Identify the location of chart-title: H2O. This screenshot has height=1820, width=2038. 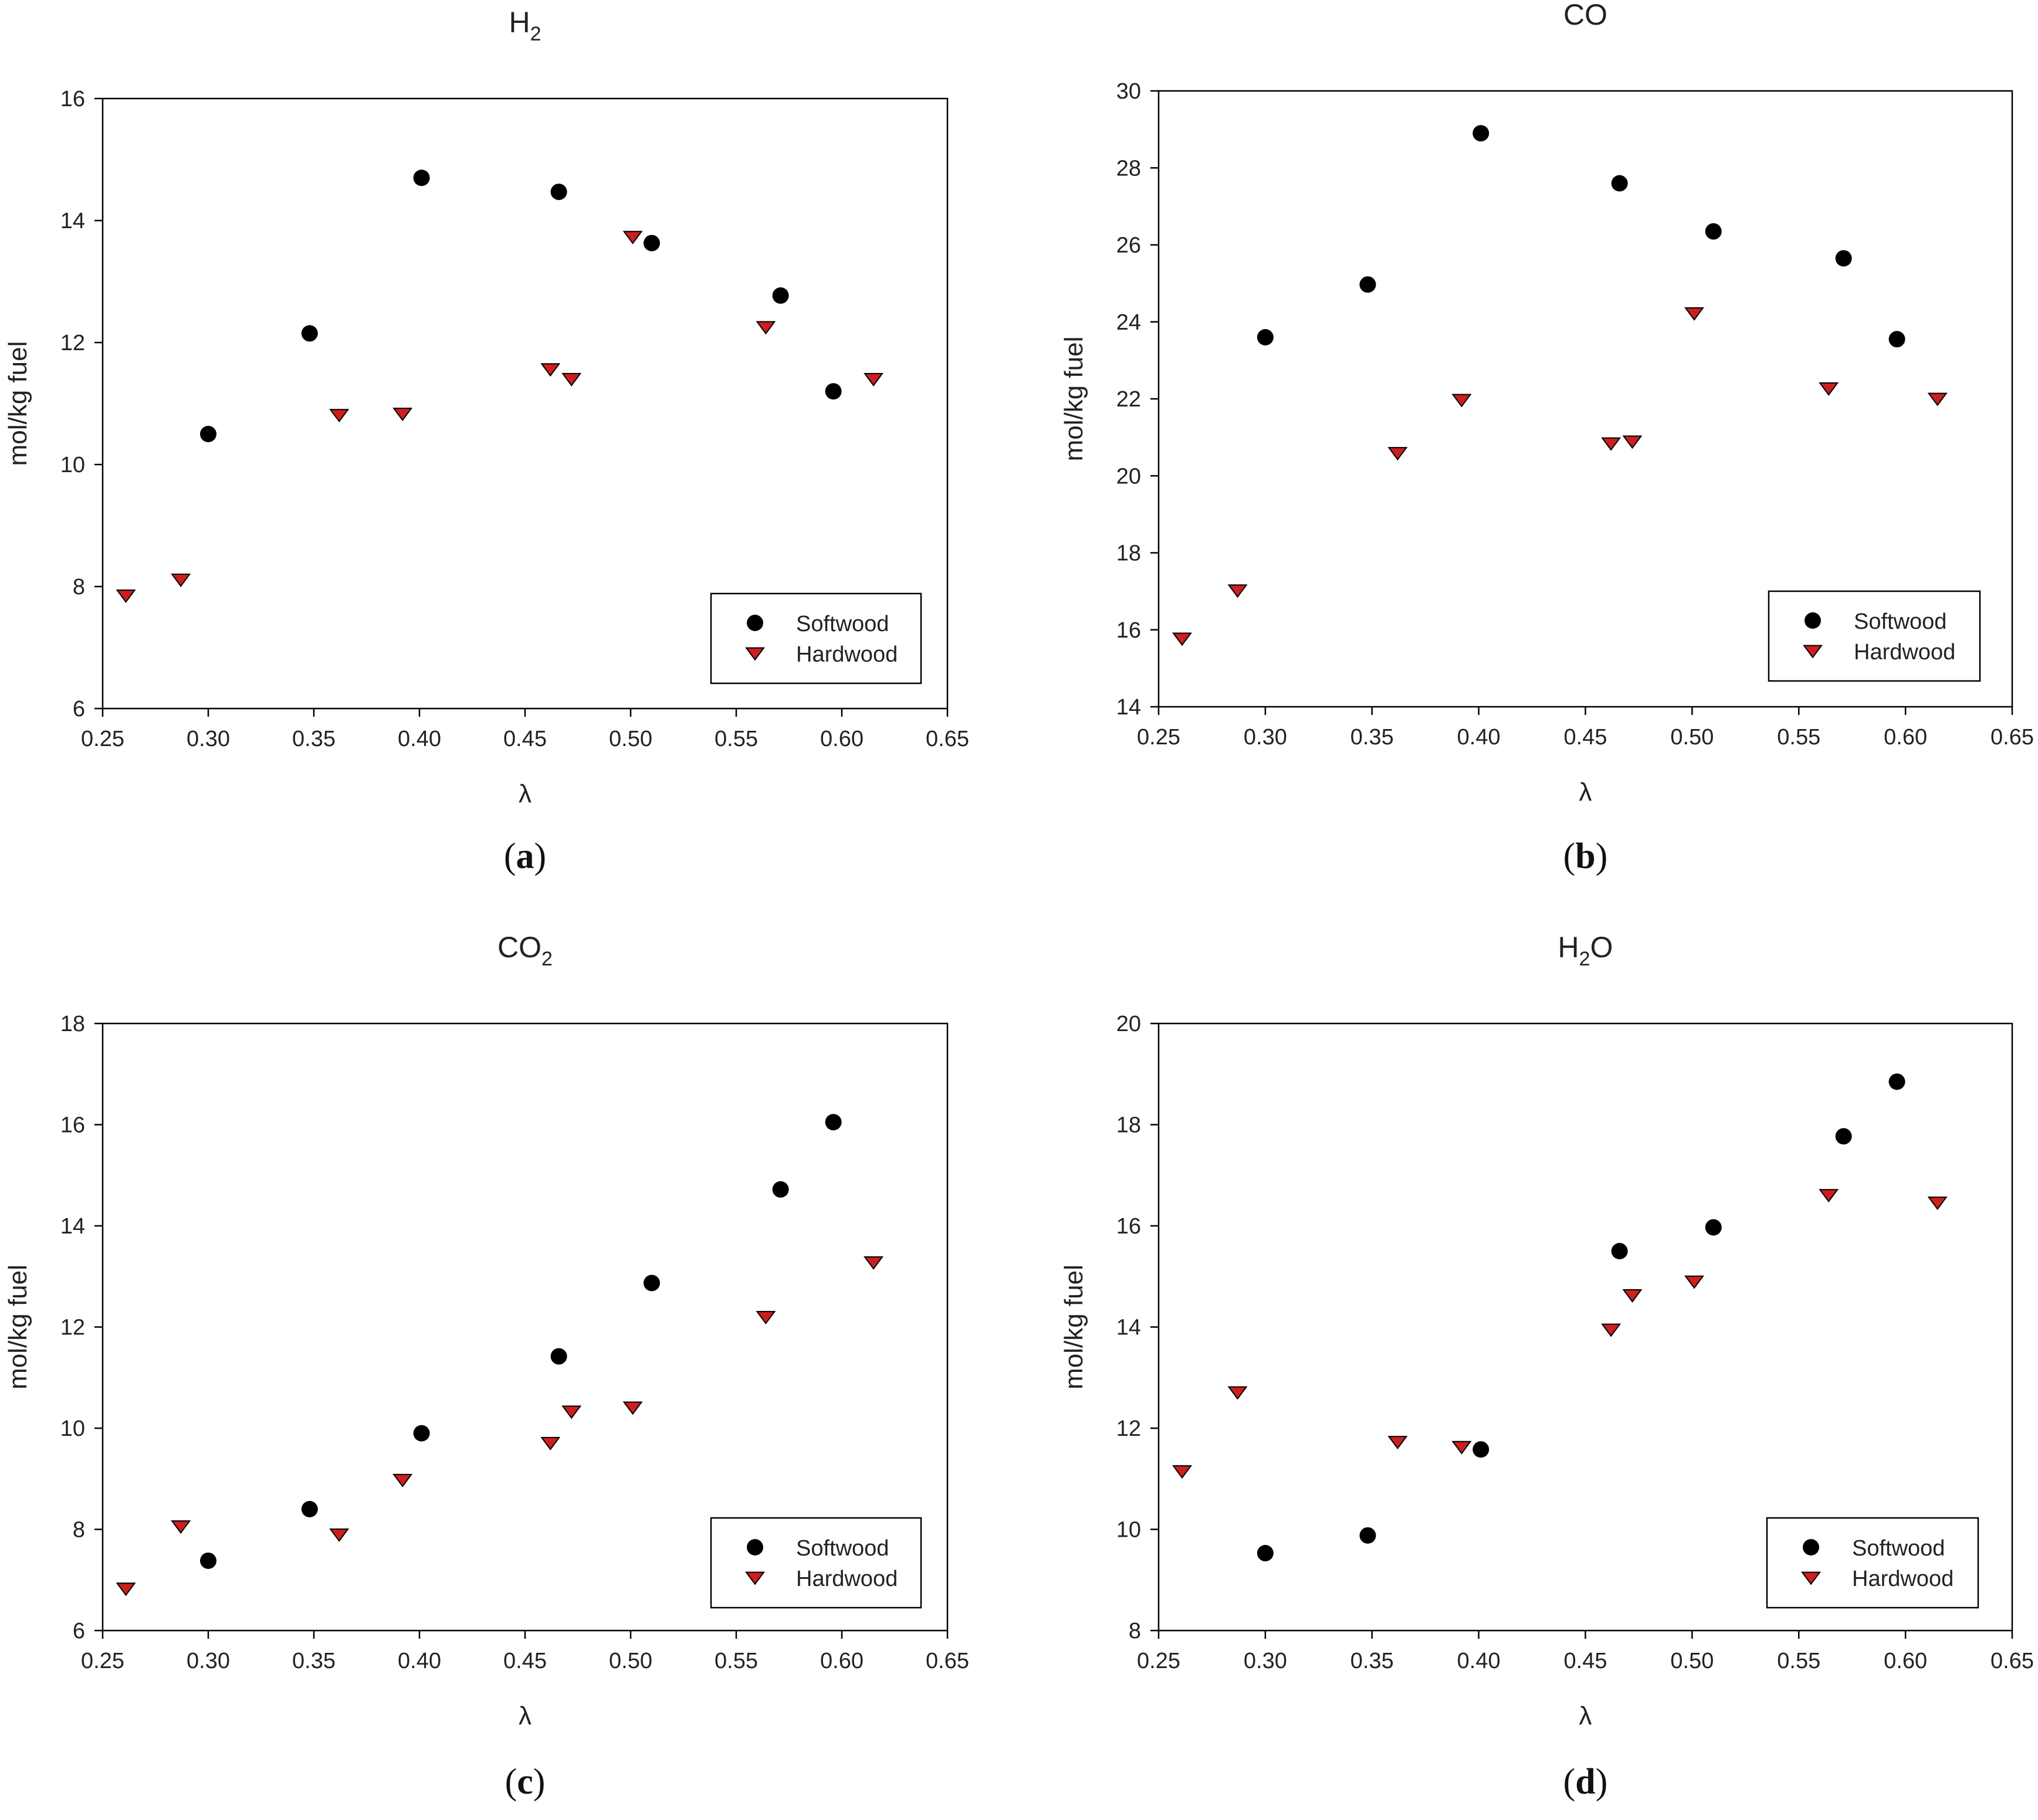
(1586, 950).